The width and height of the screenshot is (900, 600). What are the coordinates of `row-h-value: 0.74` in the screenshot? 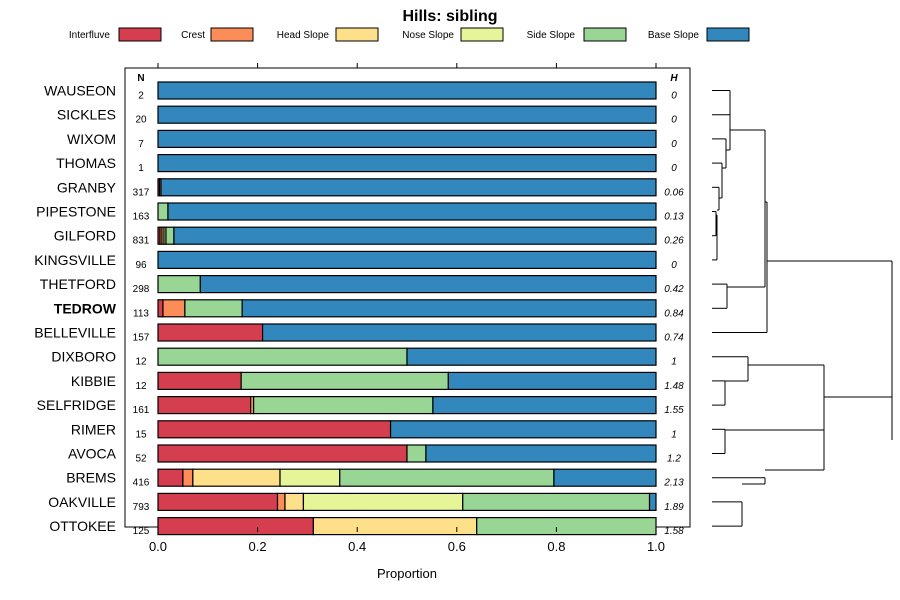 It's located at (674, 338).